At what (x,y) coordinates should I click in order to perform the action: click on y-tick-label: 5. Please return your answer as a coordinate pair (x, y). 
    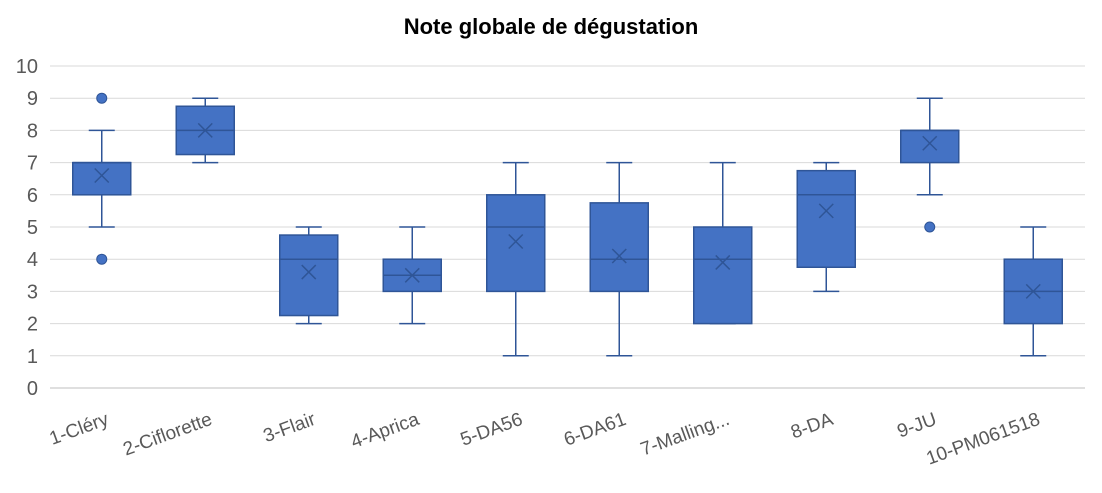
    Looking at the image, I should click on (32, 228).